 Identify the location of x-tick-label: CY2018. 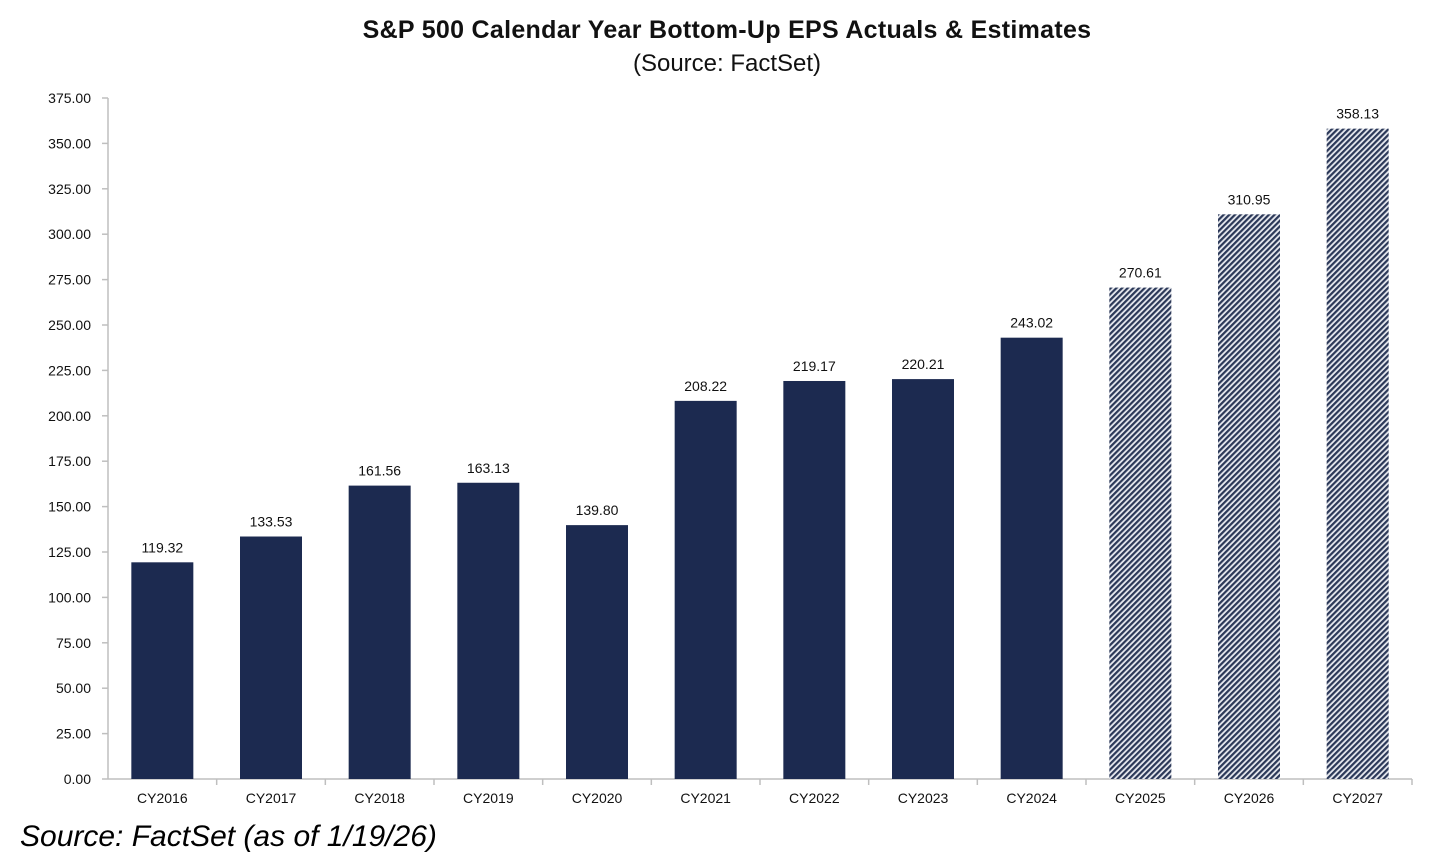
(379, 798).